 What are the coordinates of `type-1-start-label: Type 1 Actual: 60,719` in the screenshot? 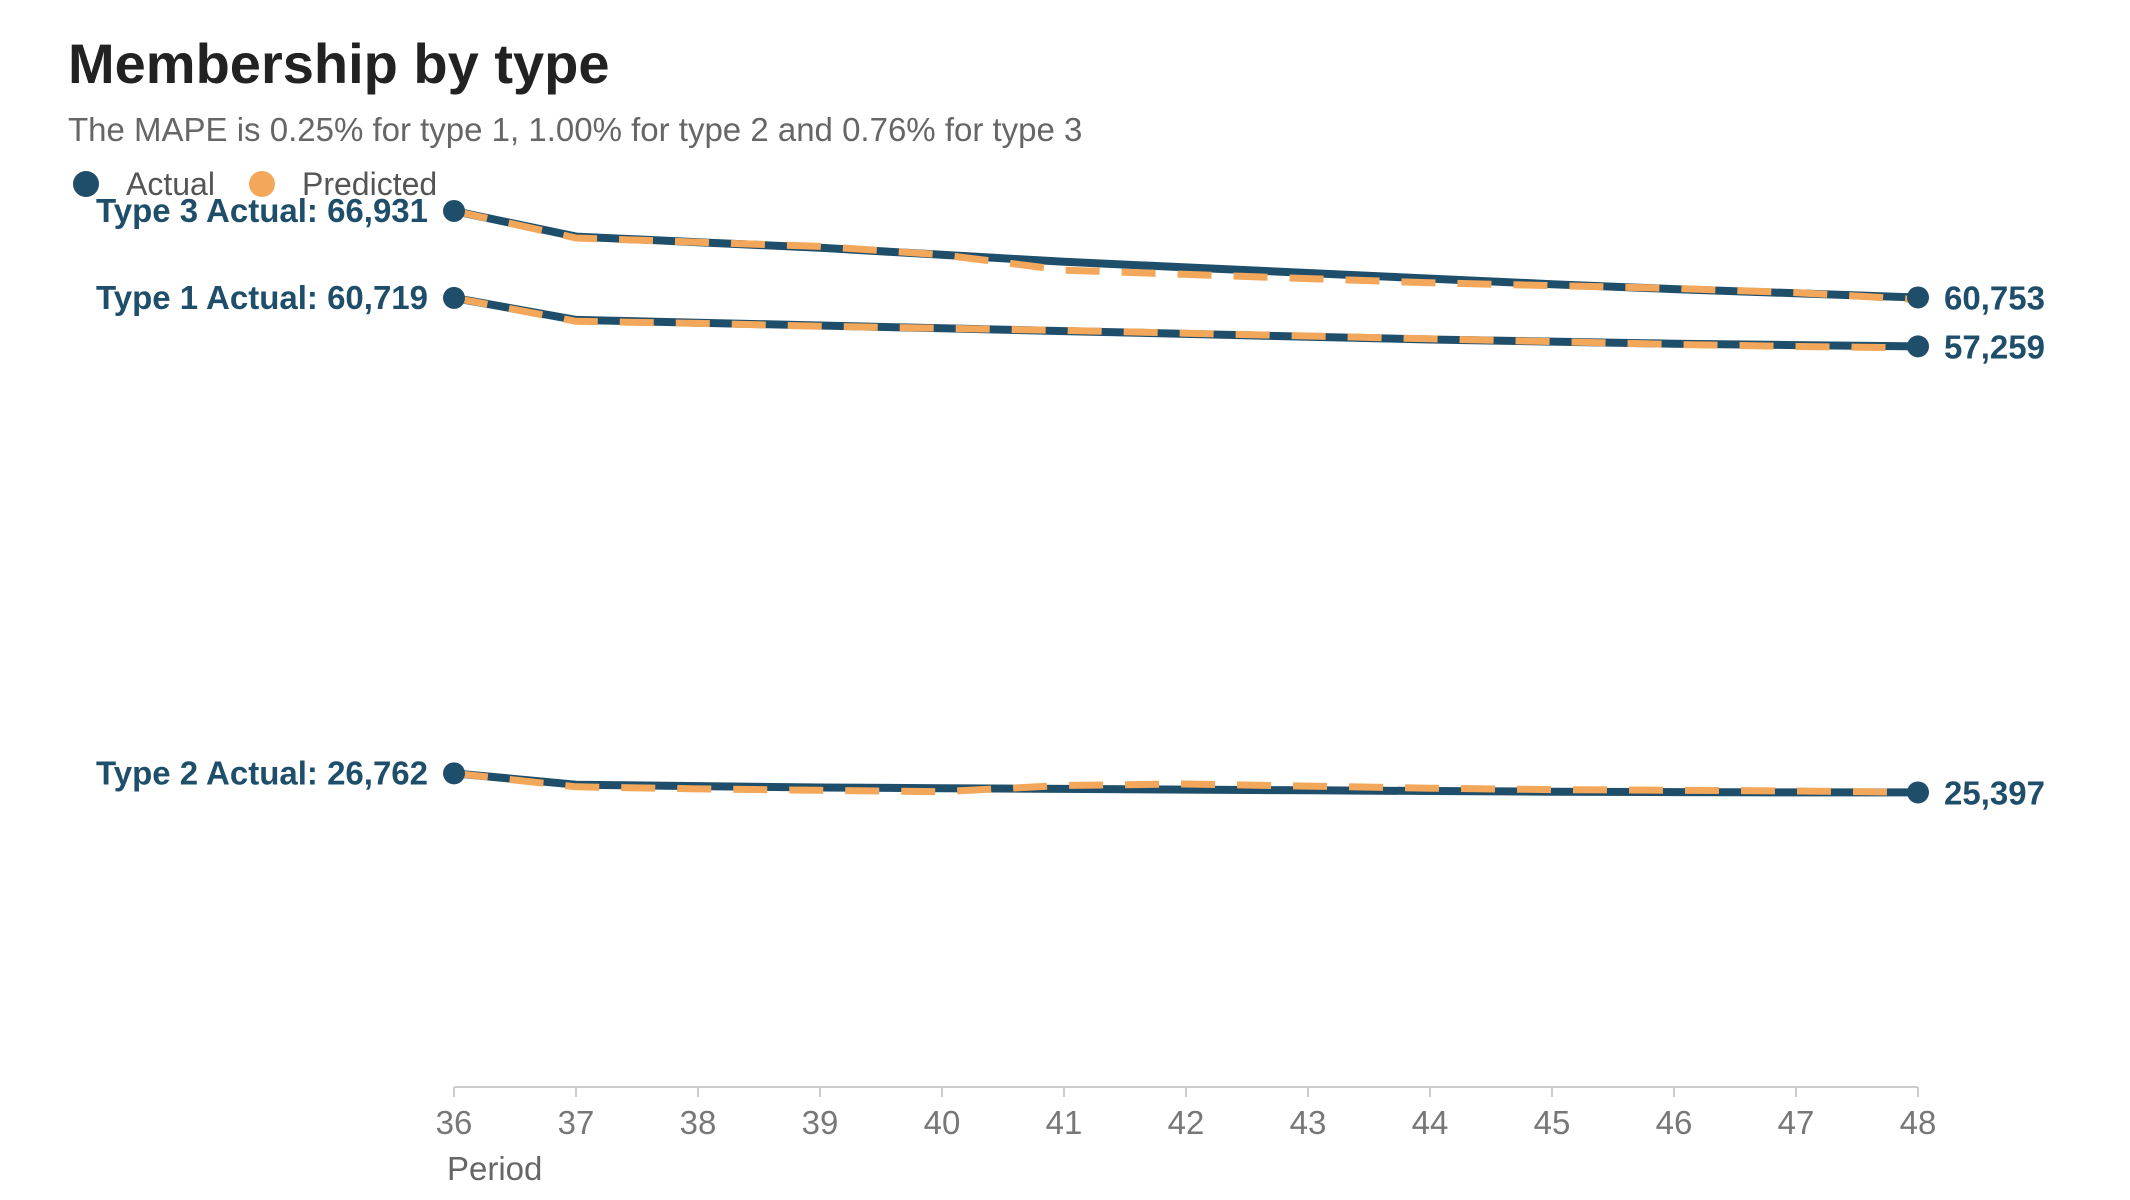 It's located at (262, 297).